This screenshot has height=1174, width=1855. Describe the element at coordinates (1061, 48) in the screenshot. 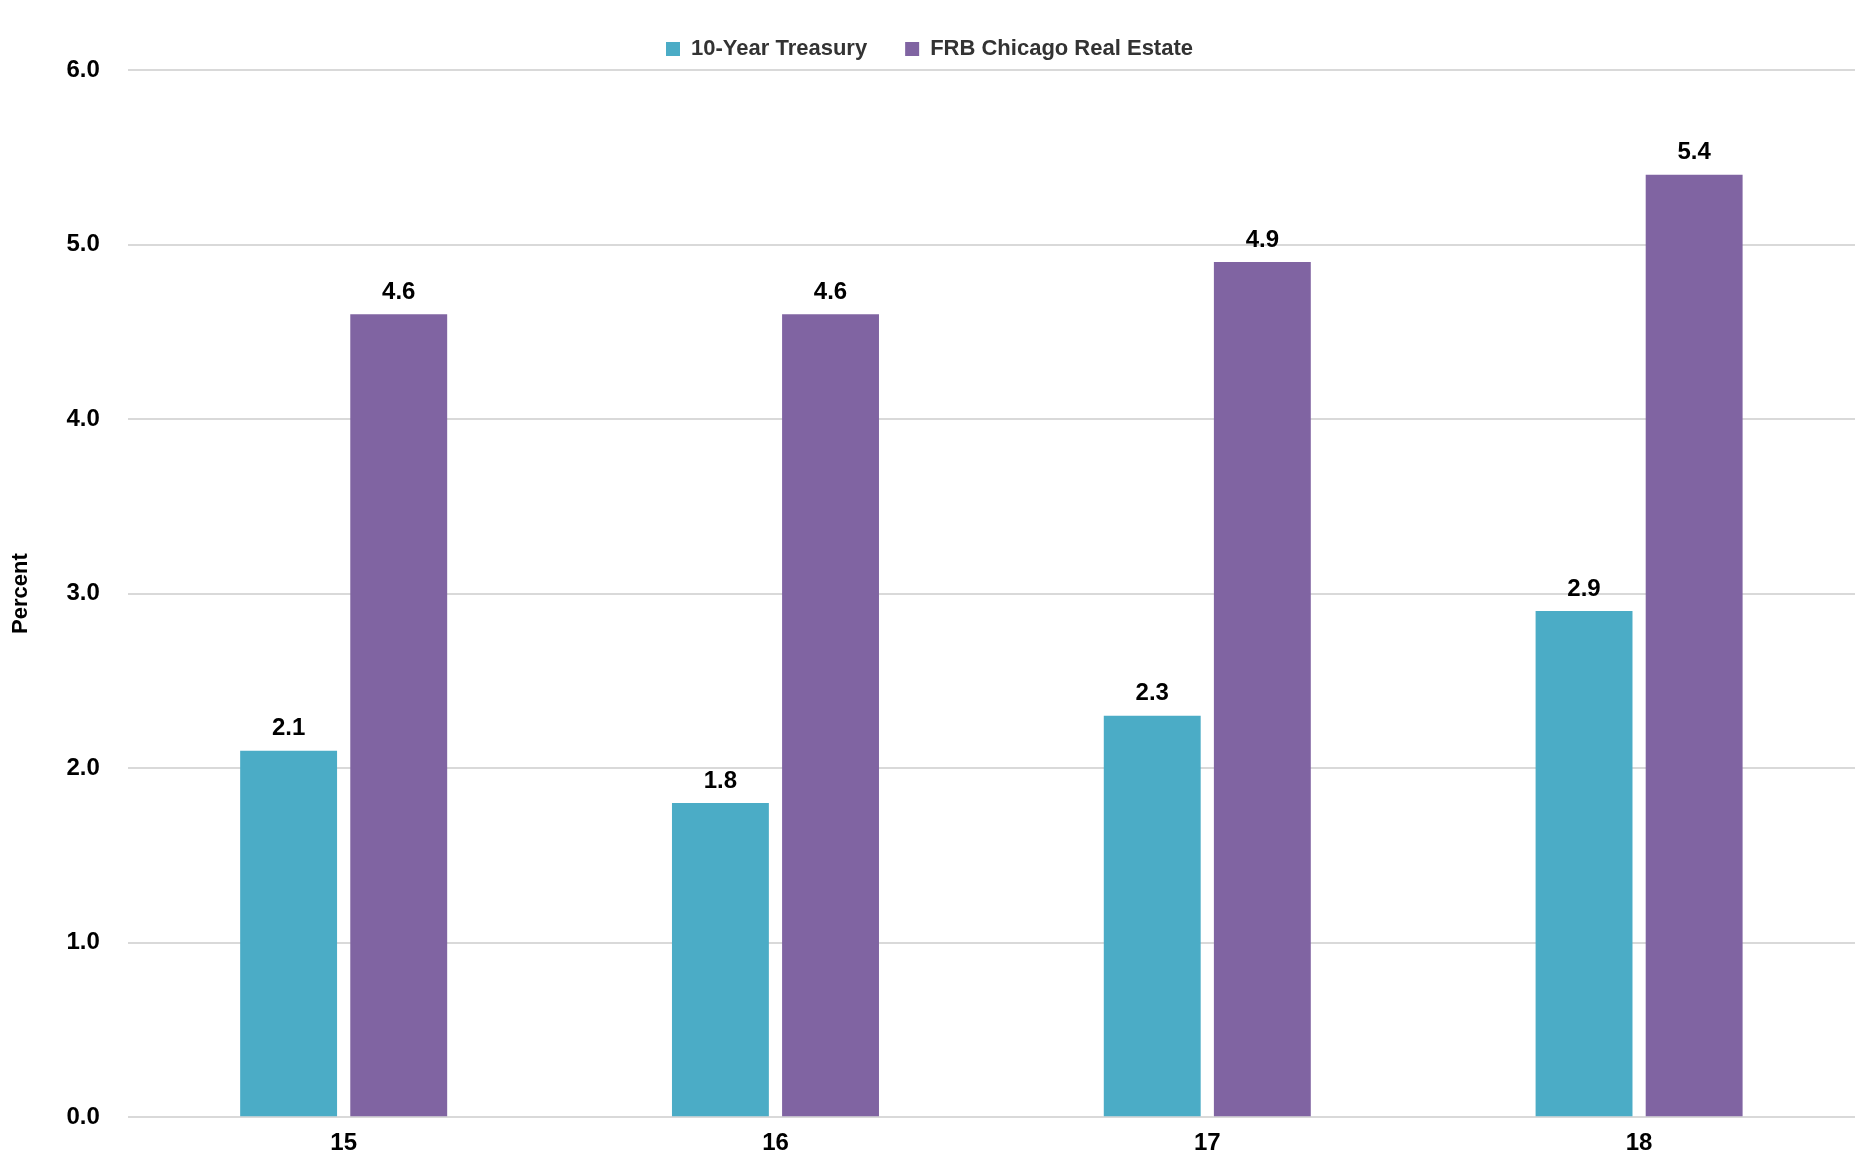

I see `legend-label: FRB Chicago Real Estate` at that location.